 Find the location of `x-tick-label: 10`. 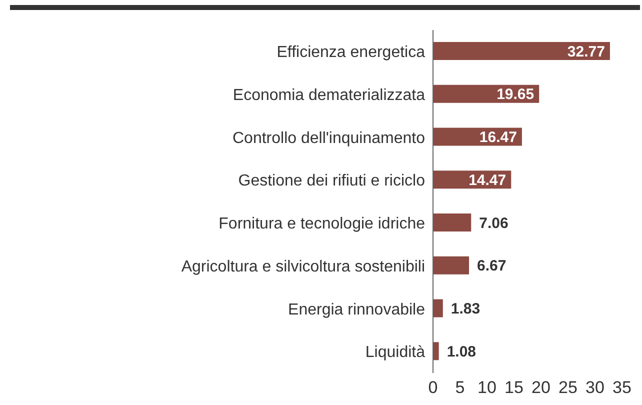

x-tick-label: 10 is located at coordinates (487, 388).